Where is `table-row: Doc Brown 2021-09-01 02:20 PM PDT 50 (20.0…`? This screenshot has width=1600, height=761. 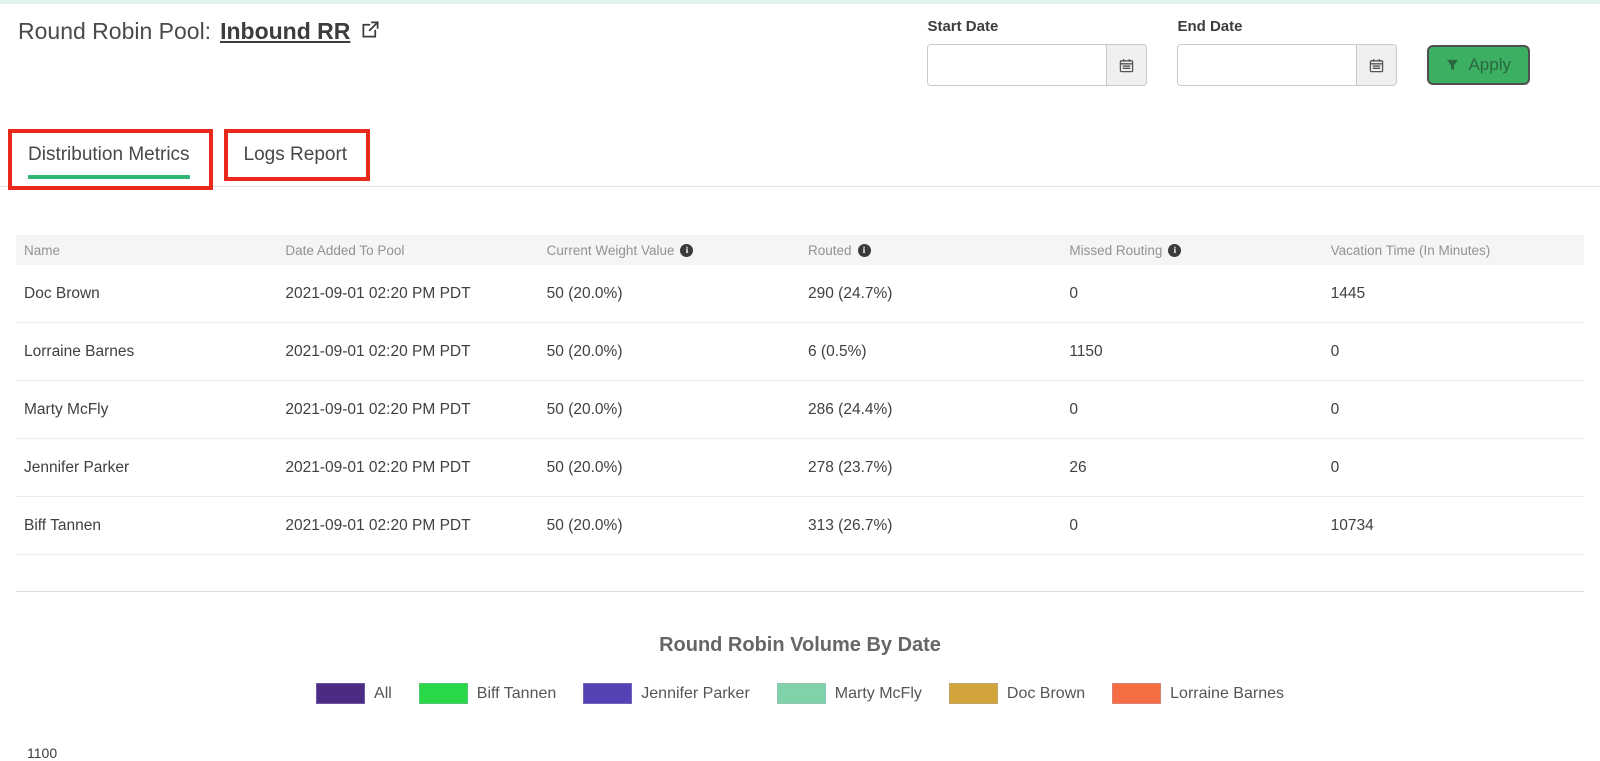 table-row: Doc Brown 2021-09-01 02:20 PM PDT 50 (20.0… is located at coordinates (800, 294).